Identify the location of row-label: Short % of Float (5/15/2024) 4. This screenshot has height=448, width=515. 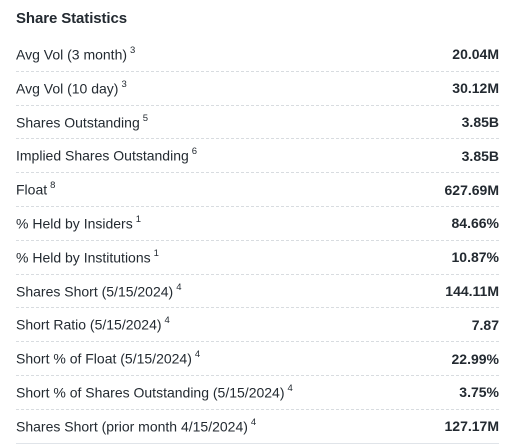
(108, 358).